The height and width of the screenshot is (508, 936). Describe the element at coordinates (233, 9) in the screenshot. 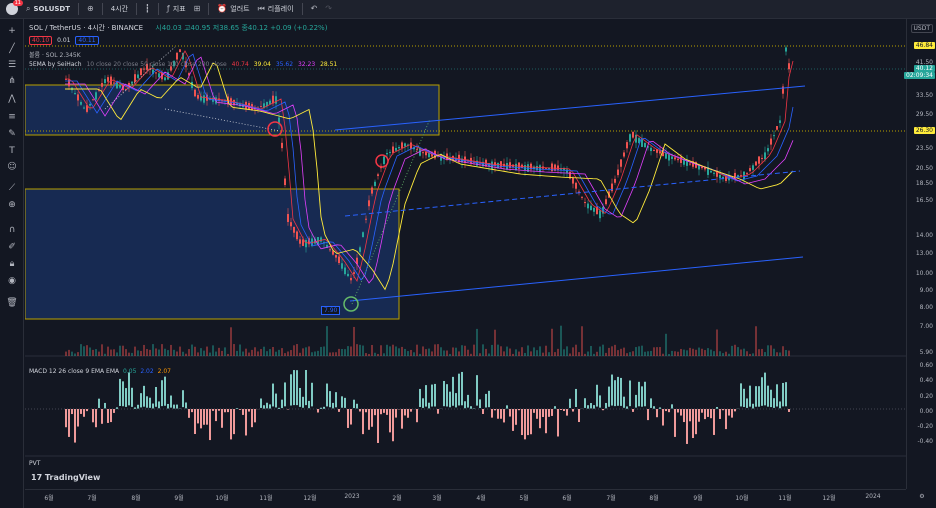

I see `alert-button: ⏰ 얼러트` at that location.